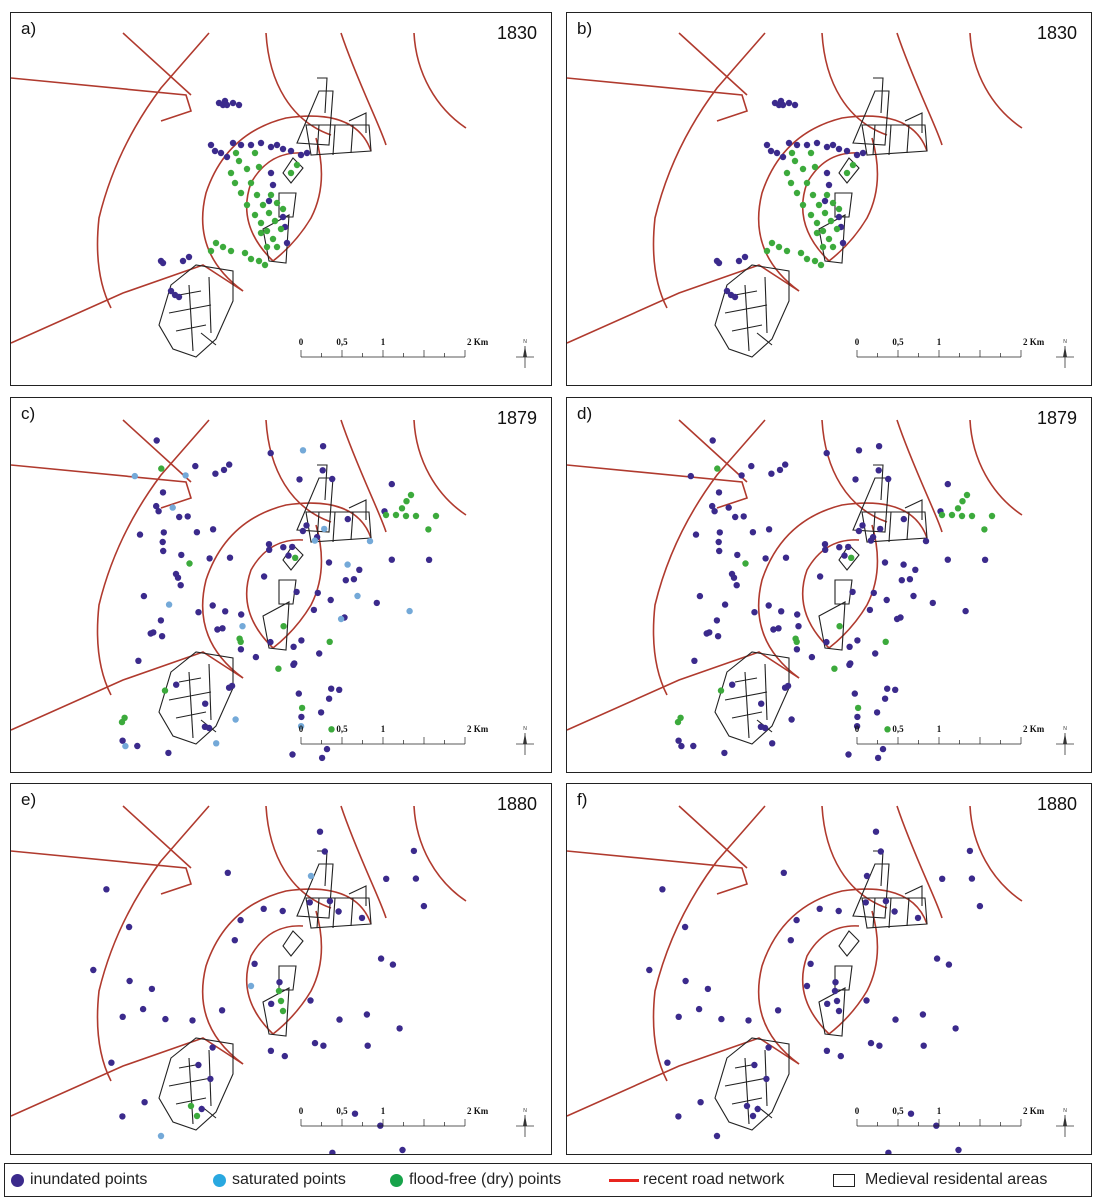 The image size is (1094, 1200). I want to click on map-svg-a: 0 0,5 1 2 Km N, so click(272, 200).